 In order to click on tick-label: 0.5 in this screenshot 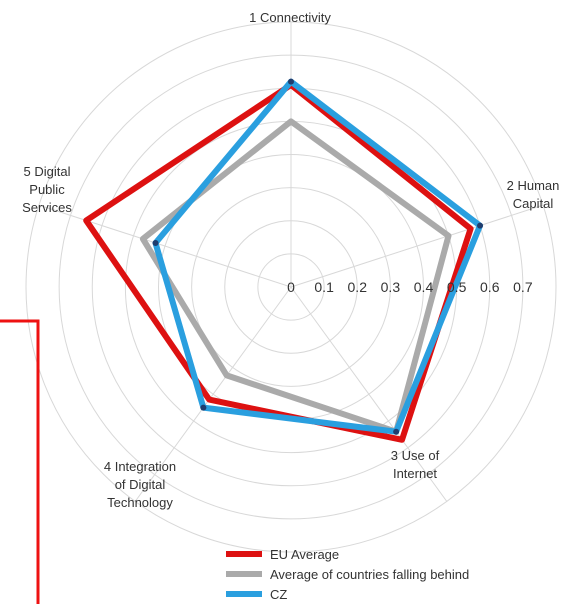, I will do `click(457, 287)`.